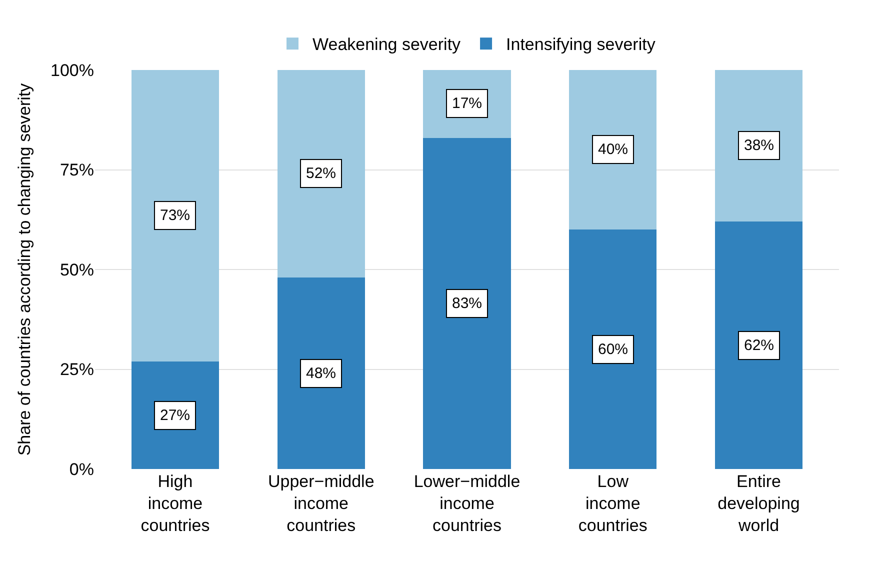 Image resolution: width=869 pixels, height=569 pixels. I want to click on y-tick-label: 75%, so click(77, 170).